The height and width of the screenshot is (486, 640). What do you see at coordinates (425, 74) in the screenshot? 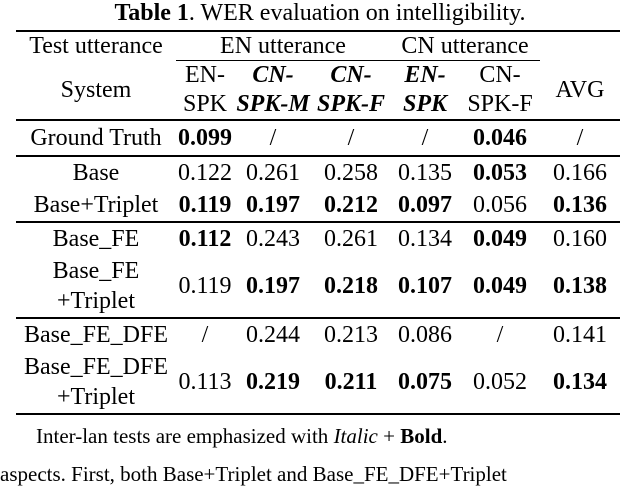
I see `header-col4-top: EN-` at bounding box center [425, 74].